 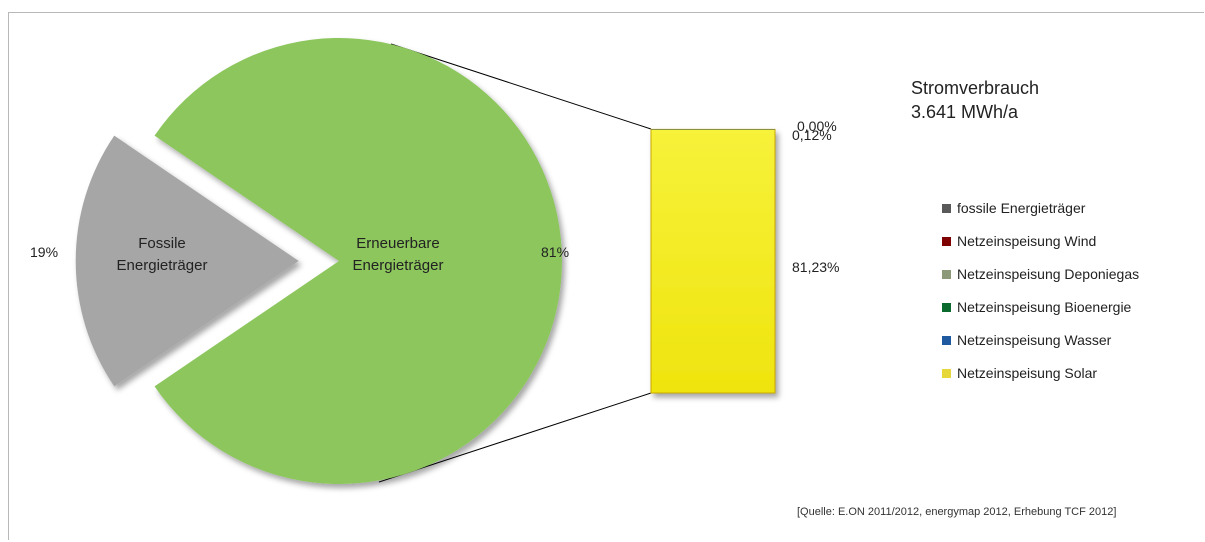 I want to click on pie-slice-fossil, so click(x=187, y=261).